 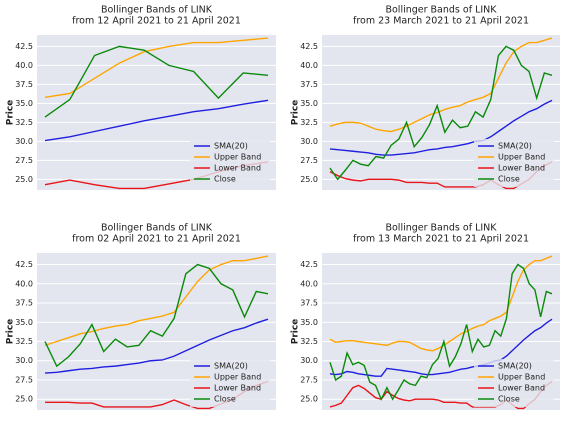 I want to click on chart-subtitle: from 23 March 2021 to 21 April 2021, so click(x=441, y=21).